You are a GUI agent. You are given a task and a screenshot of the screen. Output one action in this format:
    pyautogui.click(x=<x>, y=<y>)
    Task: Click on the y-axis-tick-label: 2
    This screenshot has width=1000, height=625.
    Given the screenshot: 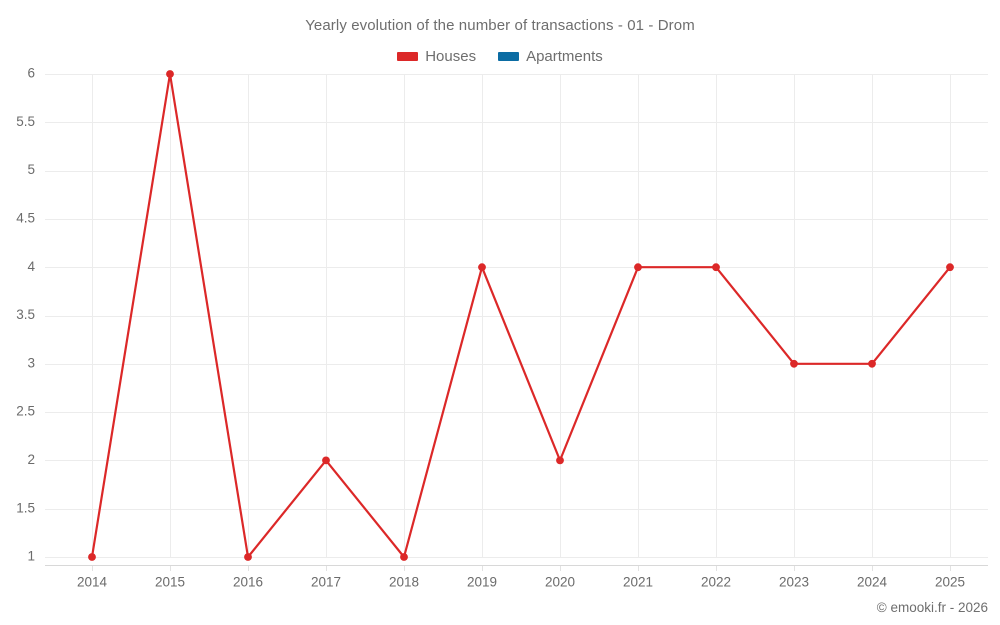 What is the action you would take?
    pyautogui.click(x=31, y=459)
    